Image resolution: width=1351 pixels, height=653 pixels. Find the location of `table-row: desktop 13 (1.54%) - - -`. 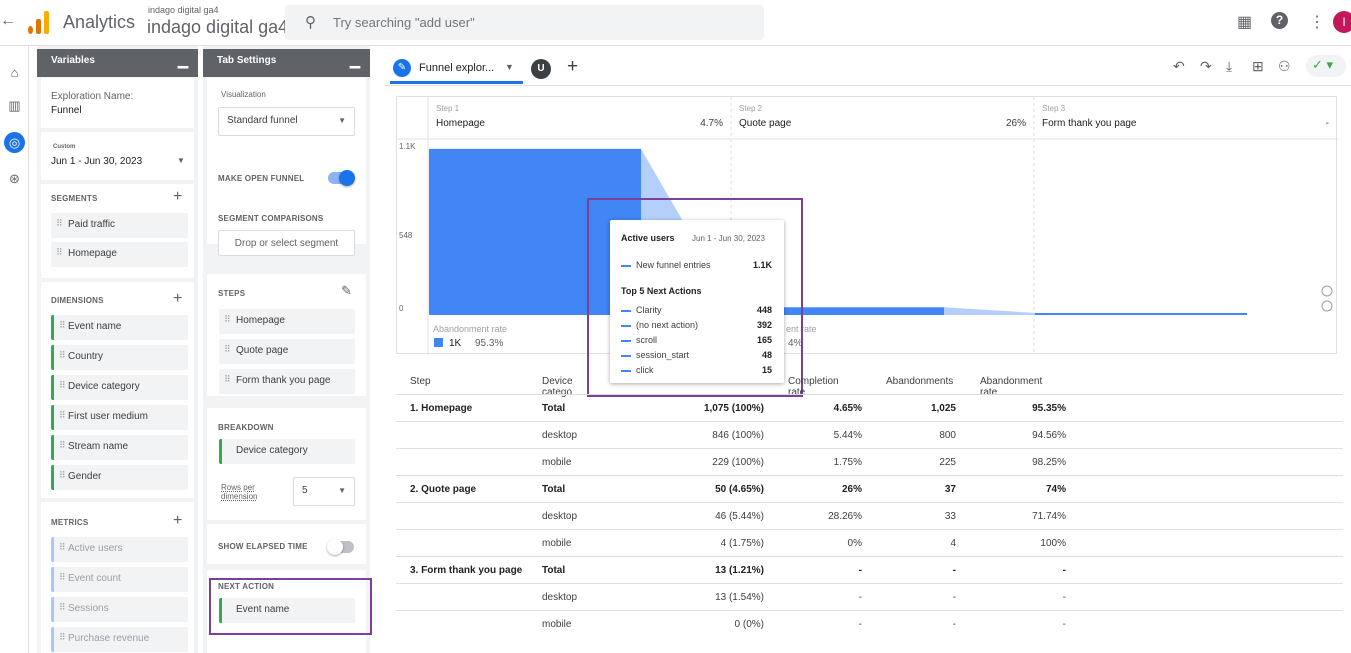

table-row: desktop 13 (1.54%) - - - is located at coordinates (869, 596).